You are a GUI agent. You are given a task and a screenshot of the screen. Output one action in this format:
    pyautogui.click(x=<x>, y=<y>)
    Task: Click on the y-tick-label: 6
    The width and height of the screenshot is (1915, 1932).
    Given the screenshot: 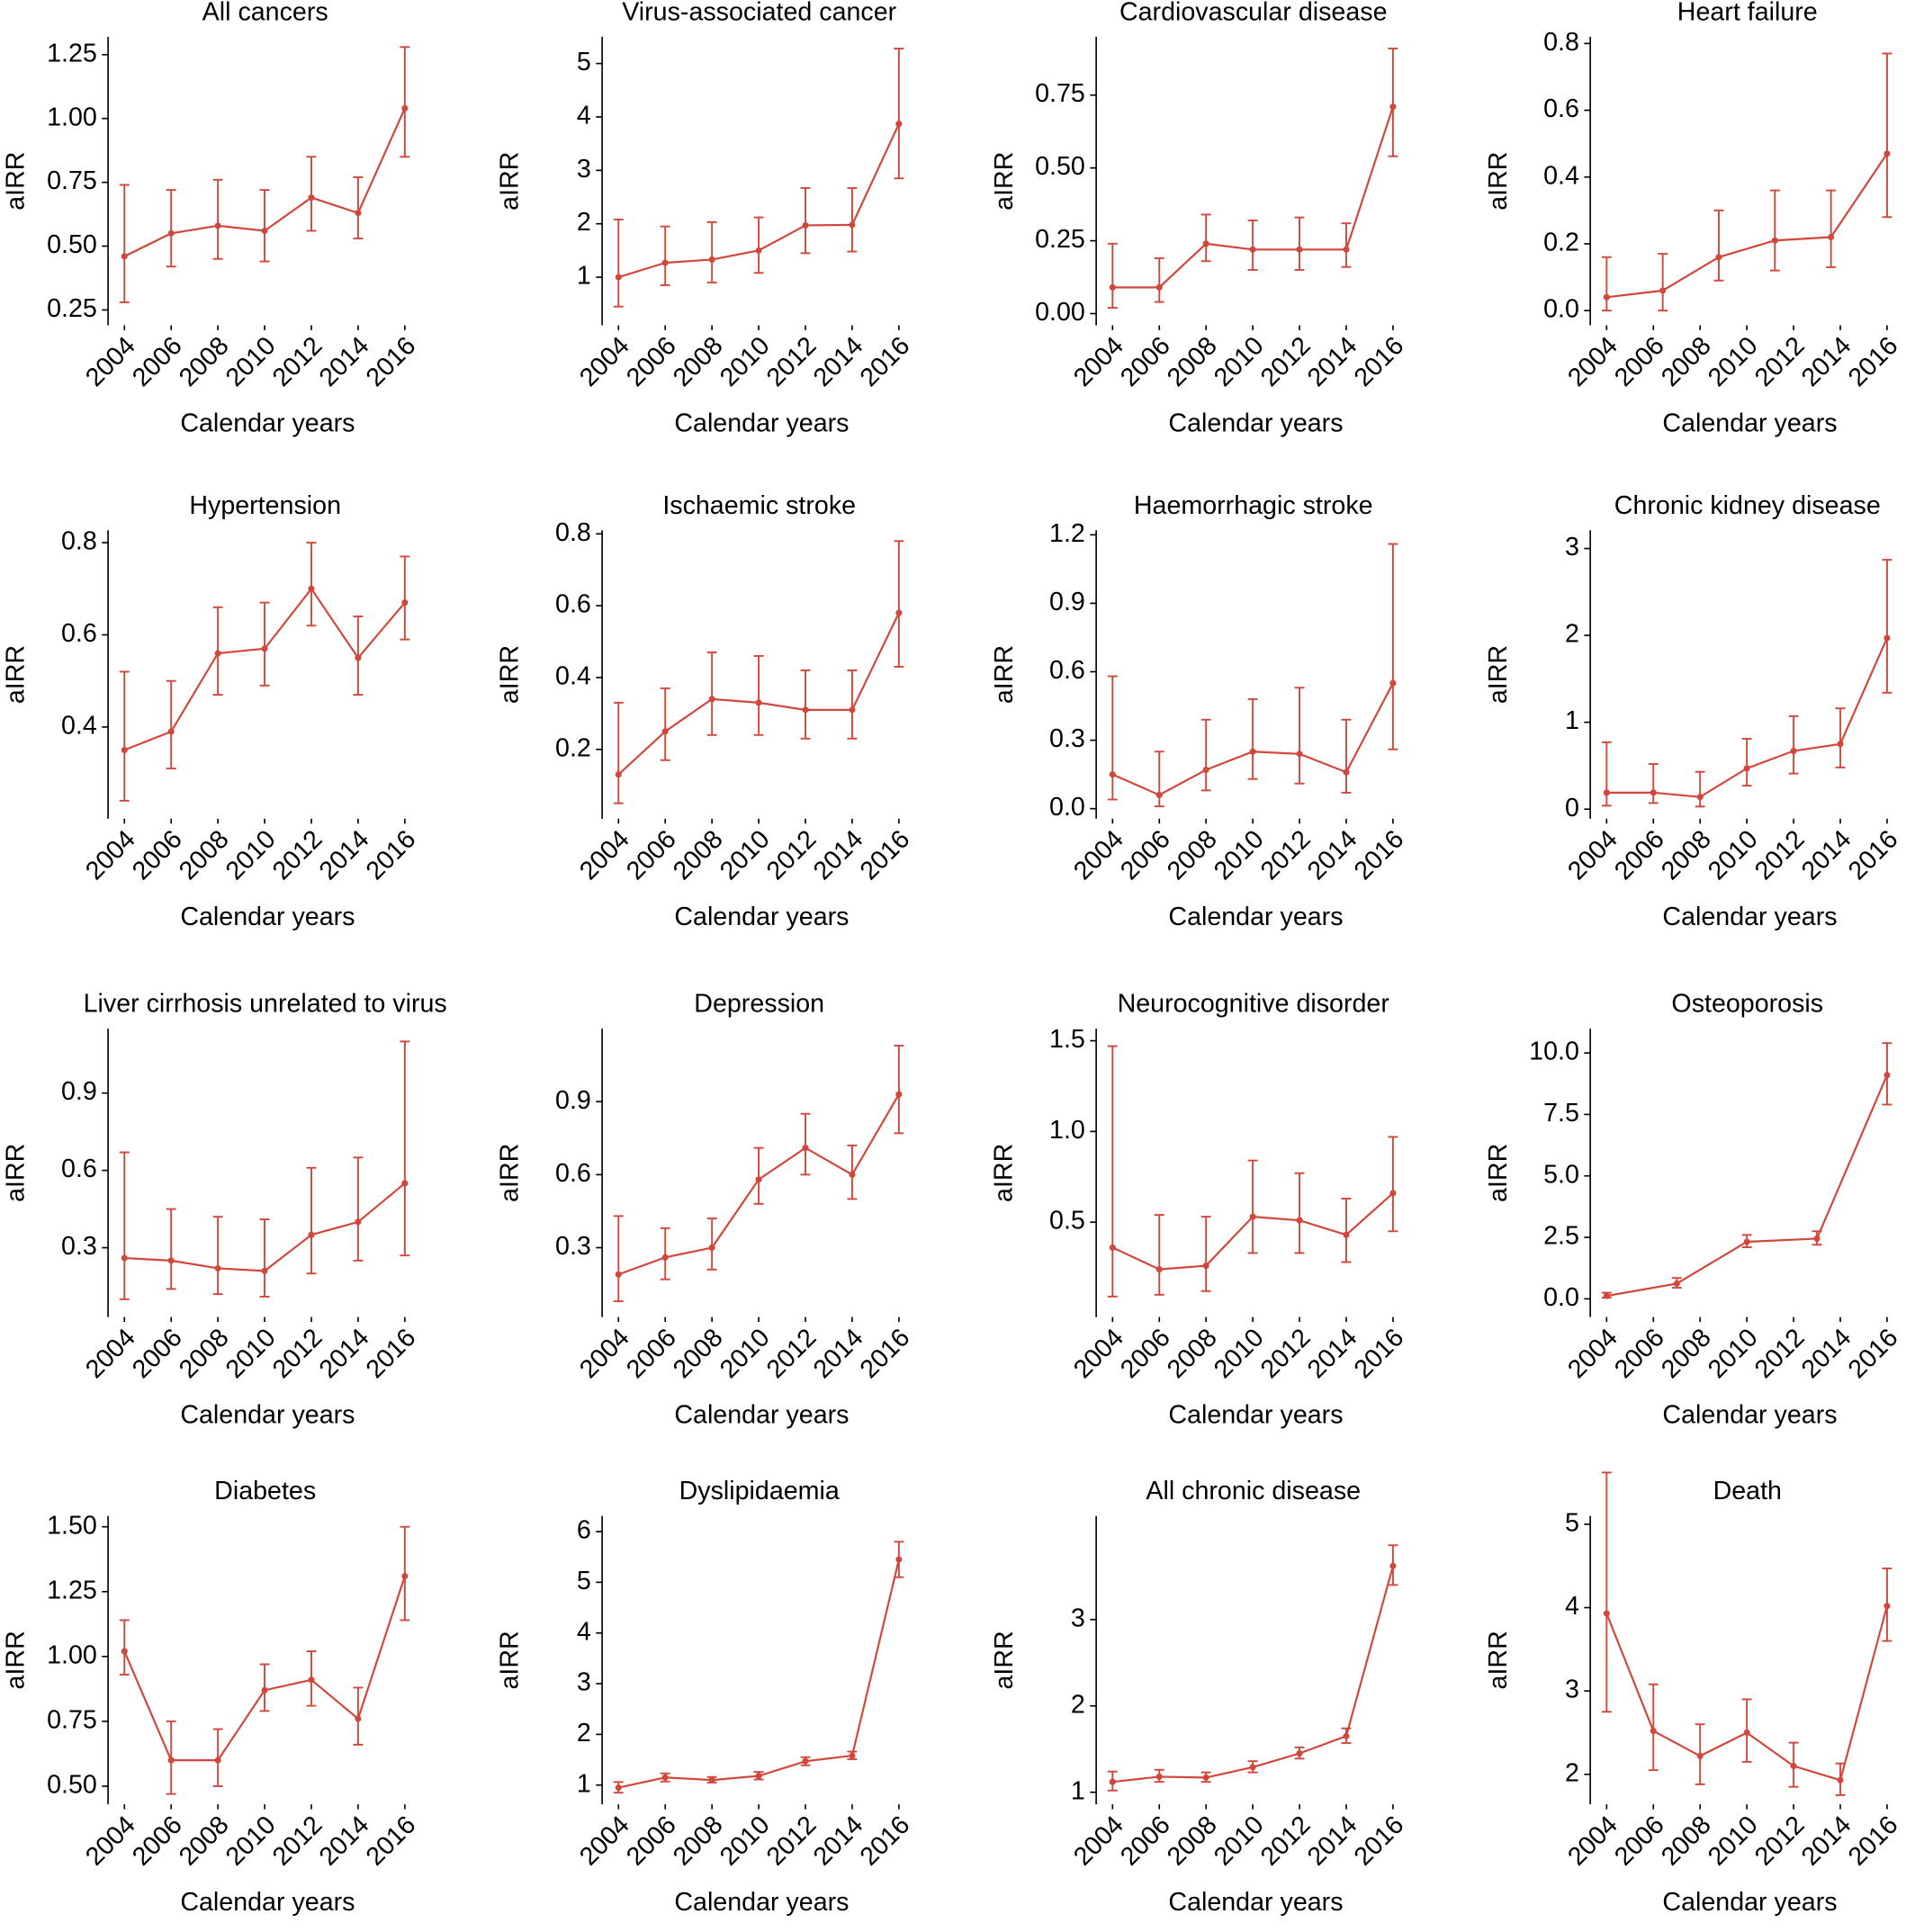 What is the action you would take?
    pyautogui.click(x=584, y=1530)
    